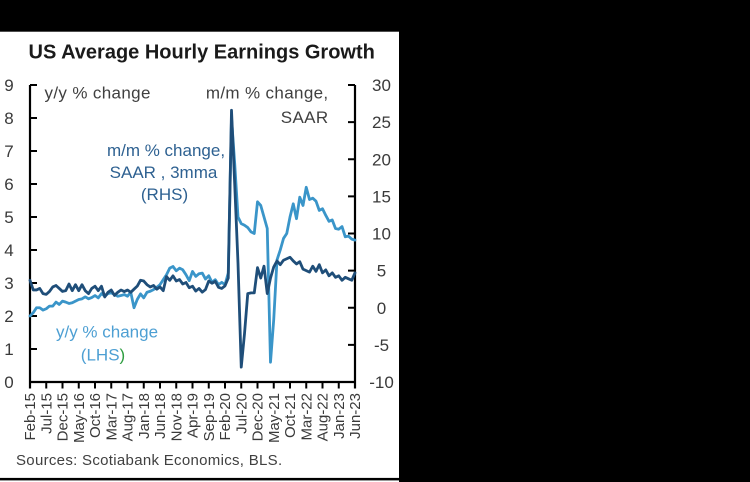  Describe the element at coordinates (381, 382) in the screenshot. I see `svg-text: -10` at that location.